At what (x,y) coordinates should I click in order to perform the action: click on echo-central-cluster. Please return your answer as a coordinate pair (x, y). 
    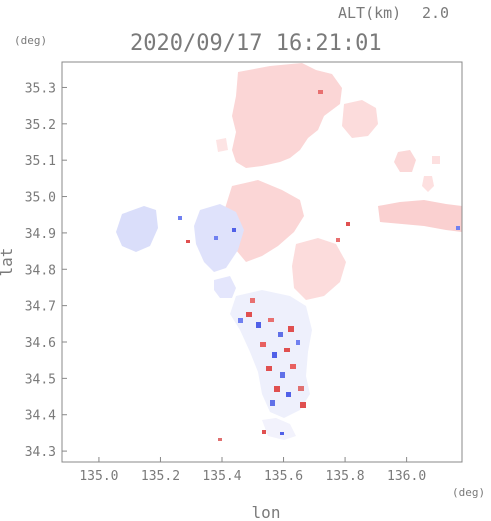
    Looking at the image, I should click on (263, 221).